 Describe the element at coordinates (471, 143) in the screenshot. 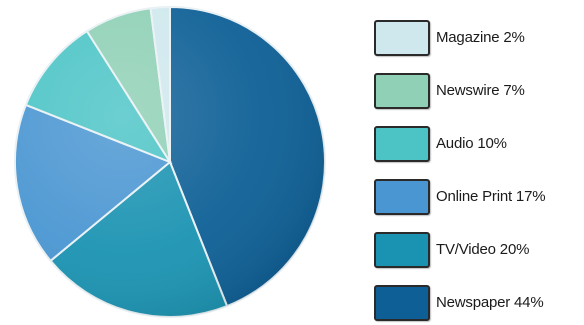

I see `legend-label: Audio 10%` at that location.